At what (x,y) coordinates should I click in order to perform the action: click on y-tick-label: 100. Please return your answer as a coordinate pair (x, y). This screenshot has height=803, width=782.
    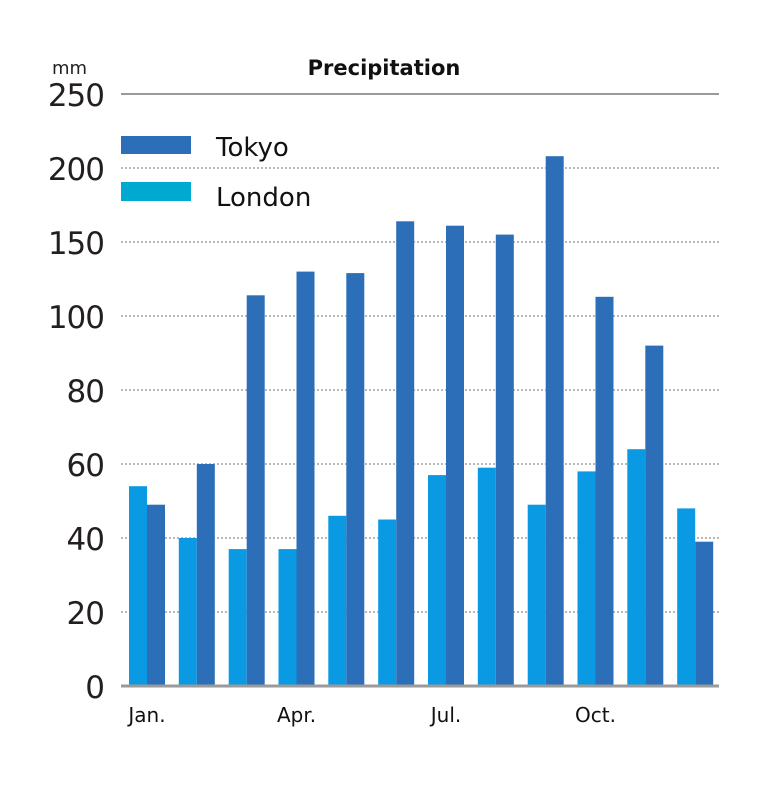
    Looking at the image, I should click on (76, 318).